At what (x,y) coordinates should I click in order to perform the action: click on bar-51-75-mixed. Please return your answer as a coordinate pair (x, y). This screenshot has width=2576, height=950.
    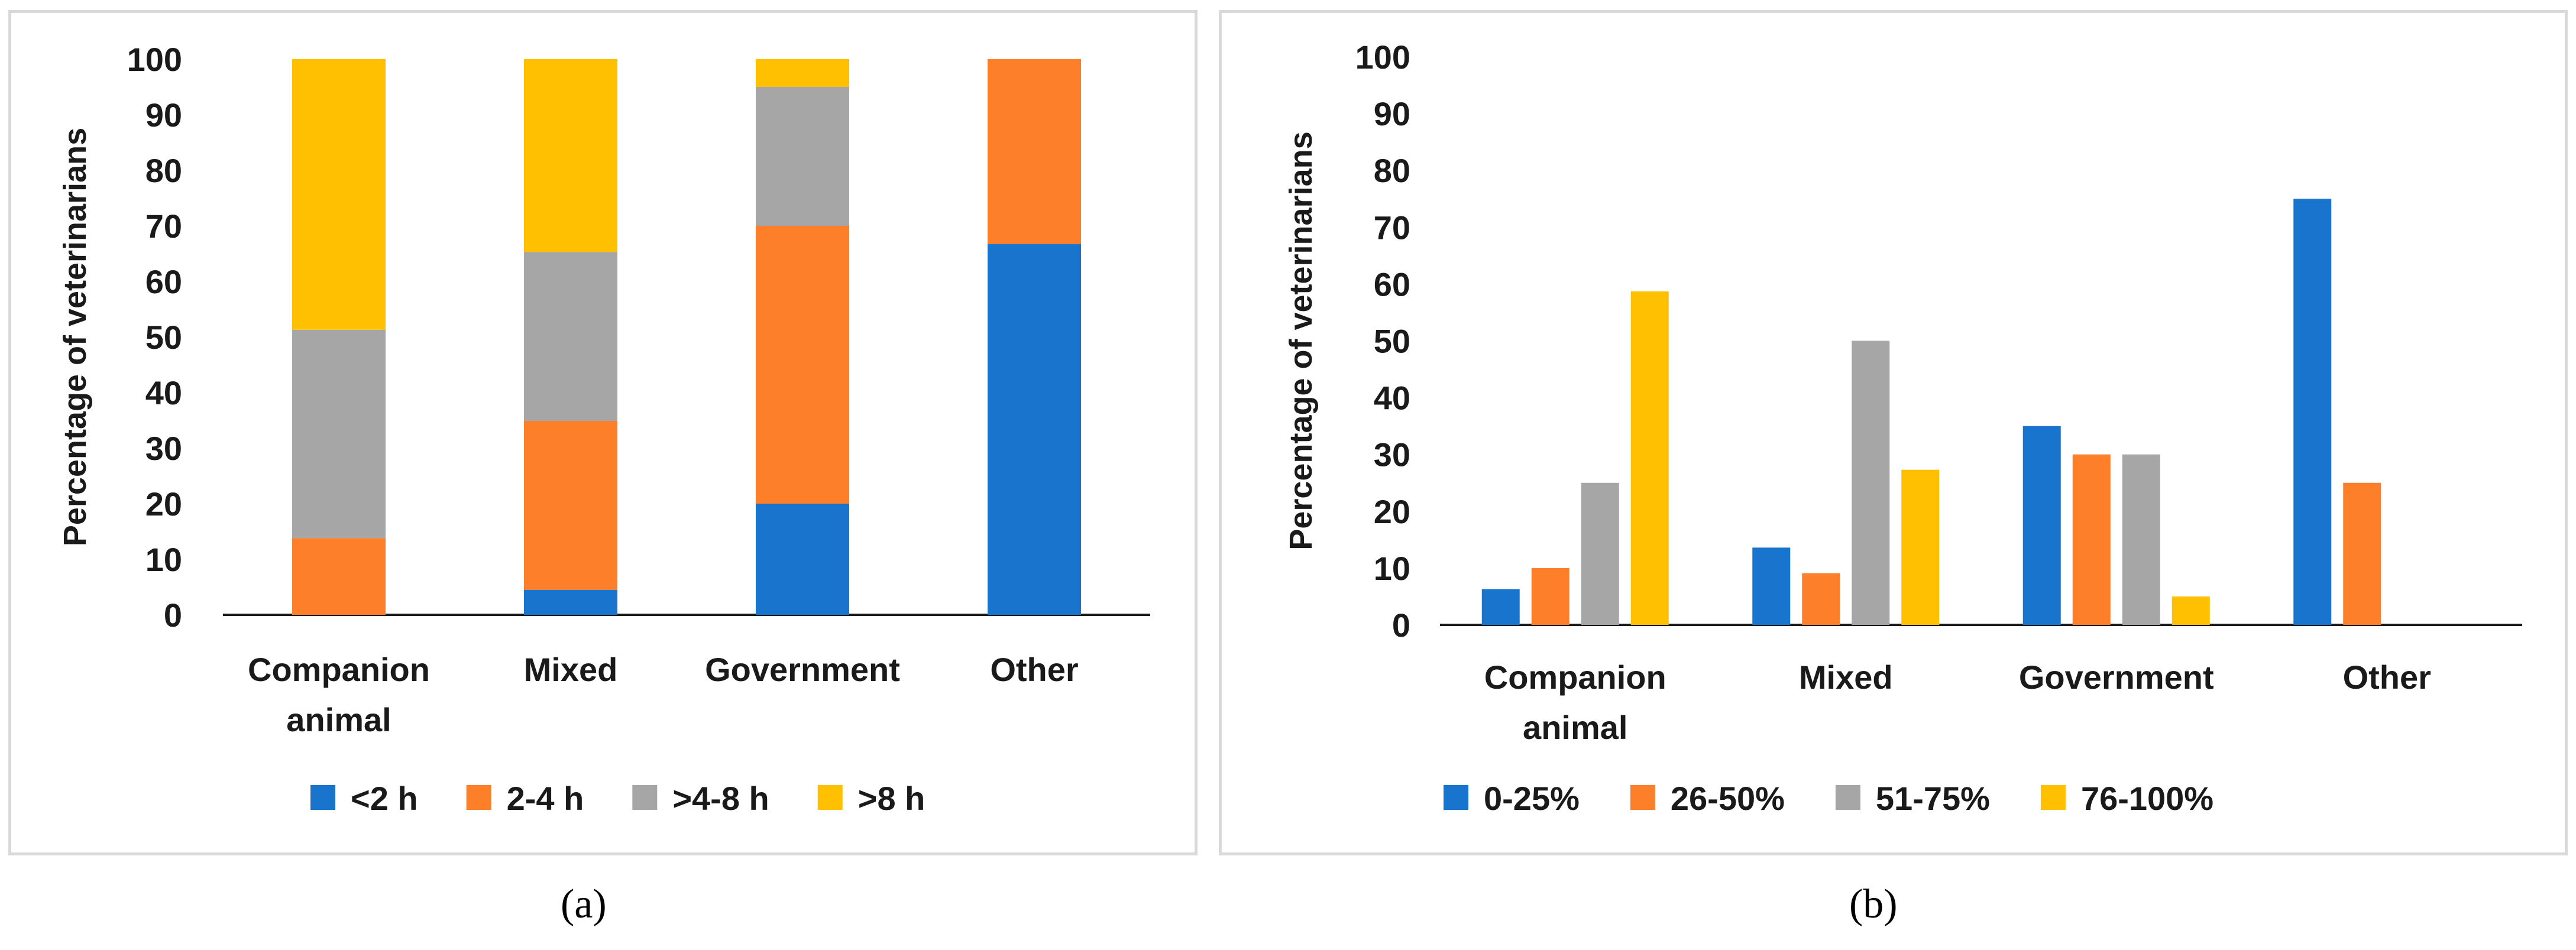
    Looking at the image, I should click on (1871, 483).